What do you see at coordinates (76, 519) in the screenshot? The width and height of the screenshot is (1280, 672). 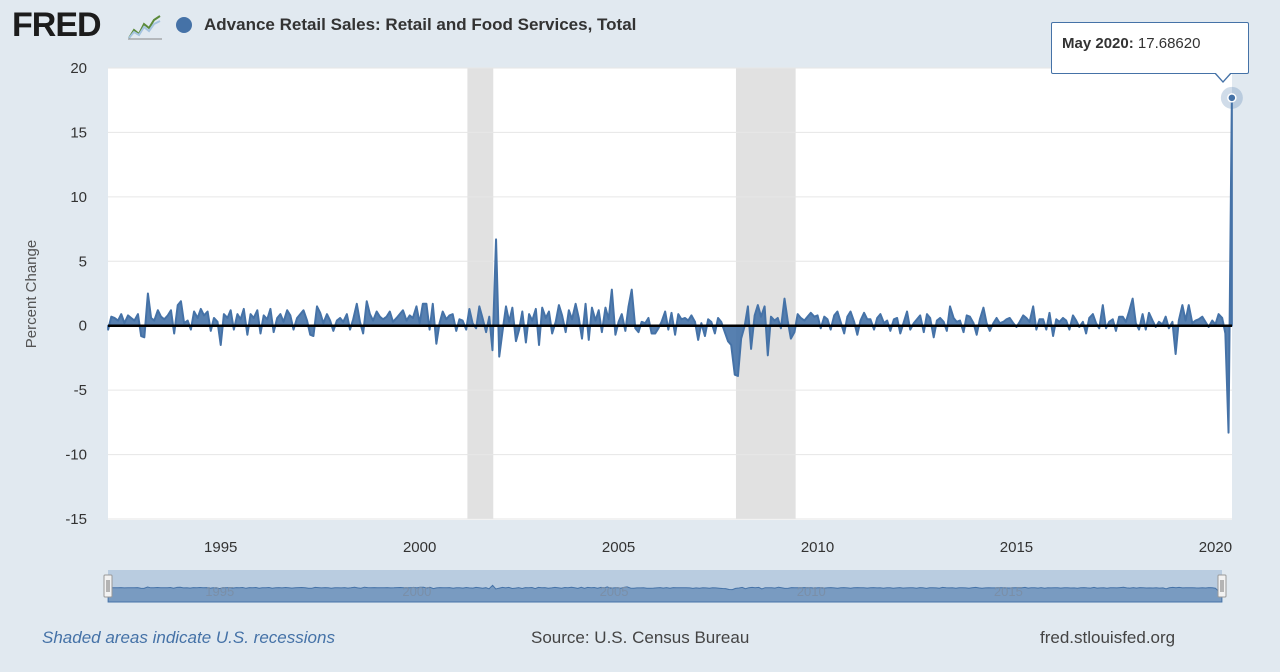 I see `y-tick-label: -15` at bounding box center [76, 519].